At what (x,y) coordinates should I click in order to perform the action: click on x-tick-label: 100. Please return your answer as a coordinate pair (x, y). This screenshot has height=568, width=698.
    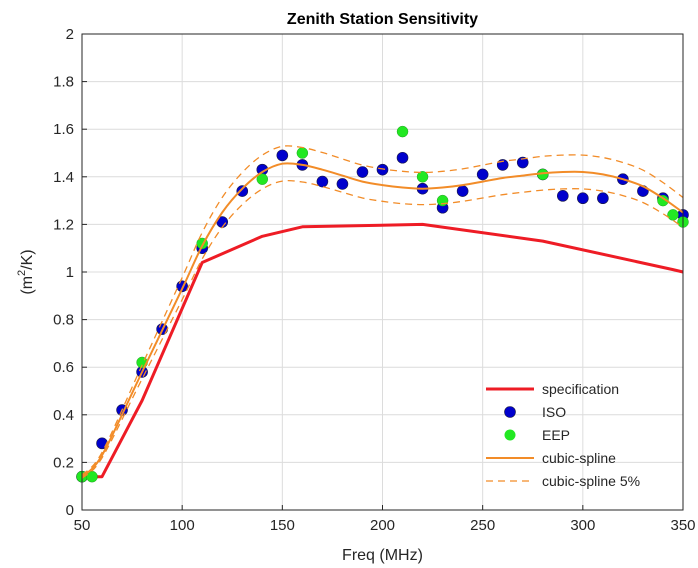
    Looking at the image, I should click on (182, 525).